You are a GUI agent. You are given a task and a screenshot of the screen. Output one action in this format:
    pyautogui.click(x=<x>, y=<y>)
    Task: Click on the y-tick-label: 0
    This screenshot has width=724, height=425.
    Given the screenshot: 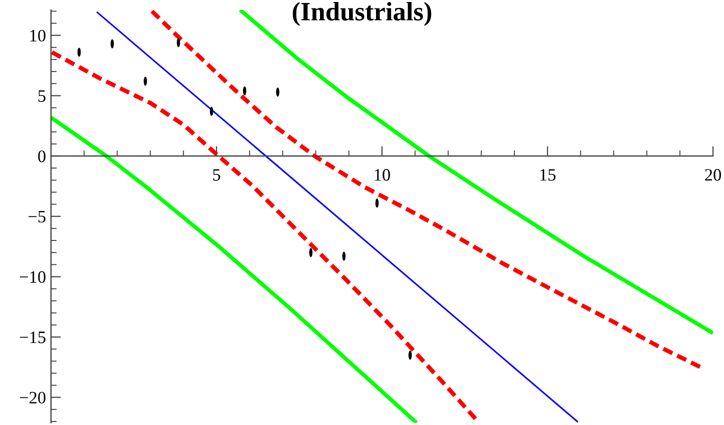 What is the action you would take?
    pyautogui.click(x=42, y=156)
    